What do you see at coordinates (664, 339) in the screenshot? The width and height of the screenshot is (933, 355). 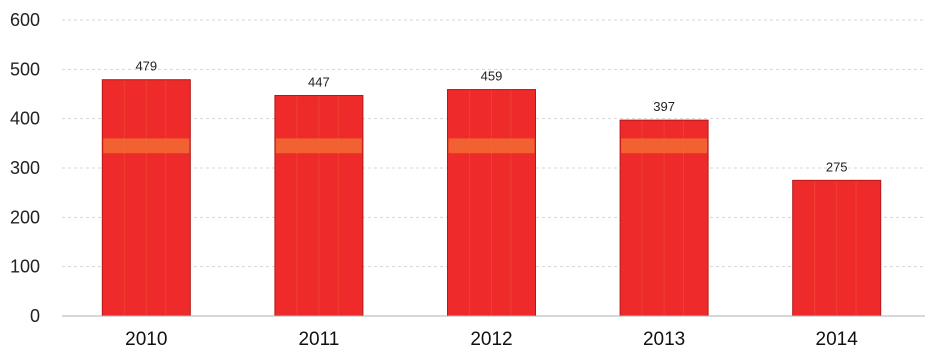 I see `x-tick-label: 2013` at bounding box center [664, 339].